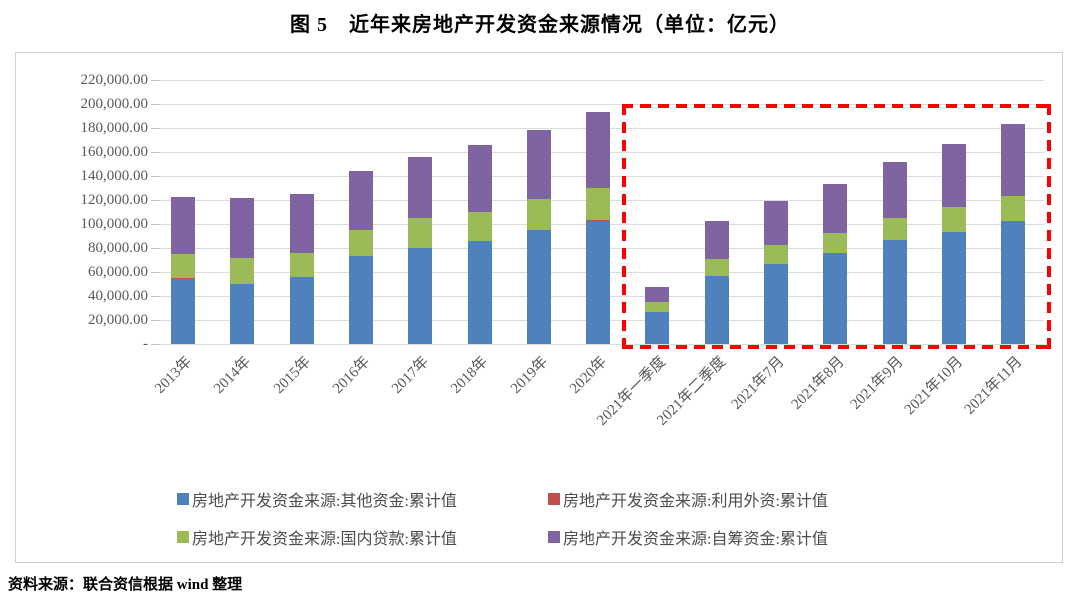  Describe the element at coordinates (118, 296) in the screenshot. I see `y-axis-tick-label: 40,000.00` at that location.